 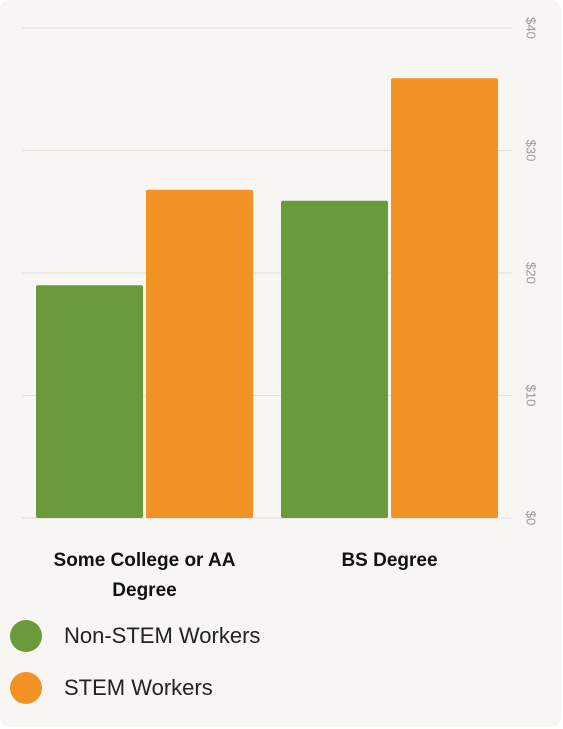 What do you see at coordinates (531, 396) in the screenshot?
I see `y-tick-label: $10` at bounding box center [531, 396].